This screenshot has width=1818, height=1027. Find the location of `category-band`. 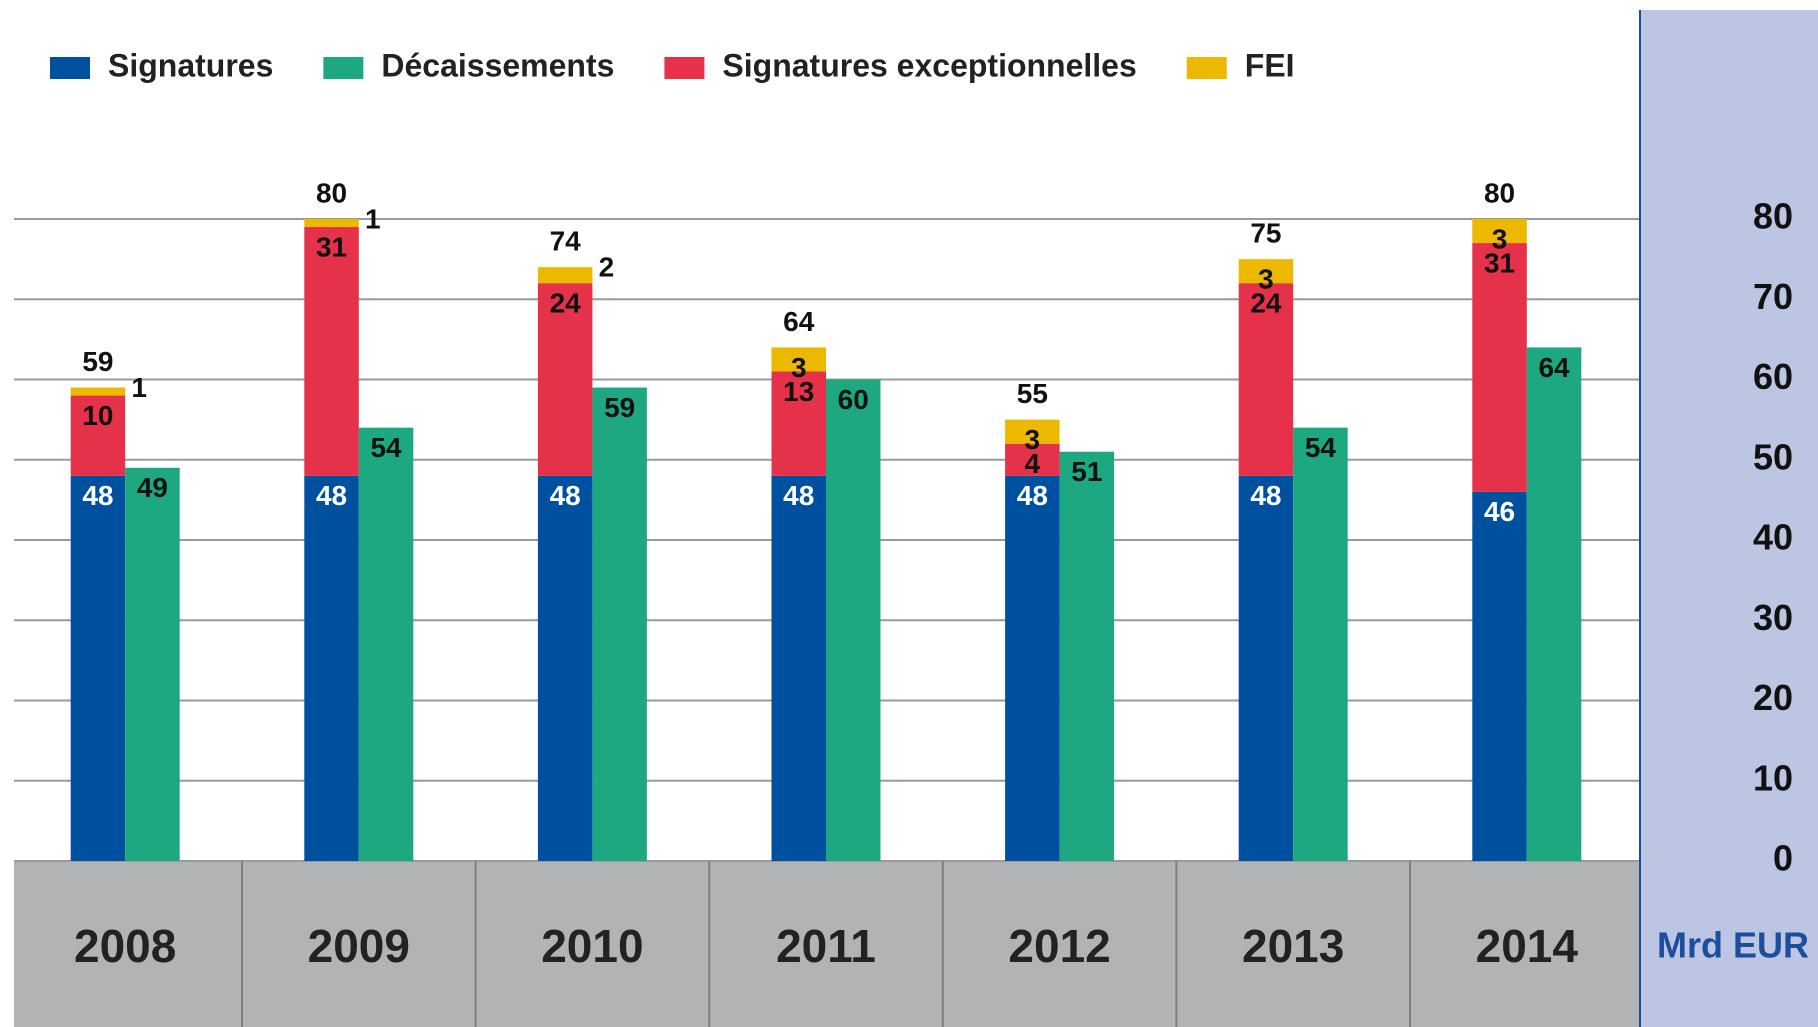

category-band is located at coordinates (826, 944).